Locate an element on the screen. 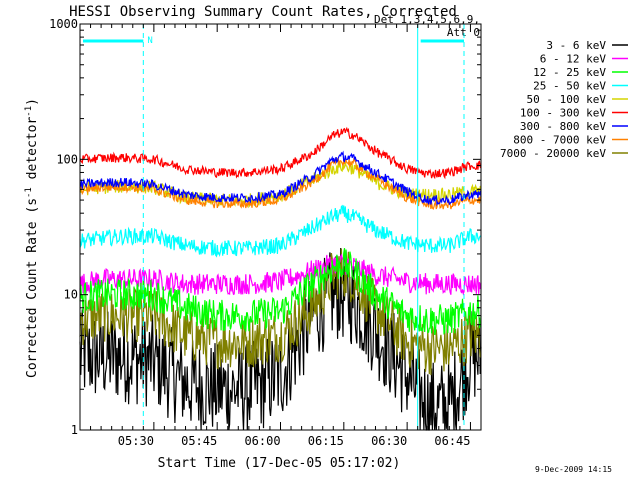 This screenshot has width=640, height=485. series-line-25-50-kev is located at coordinates (280, 231).